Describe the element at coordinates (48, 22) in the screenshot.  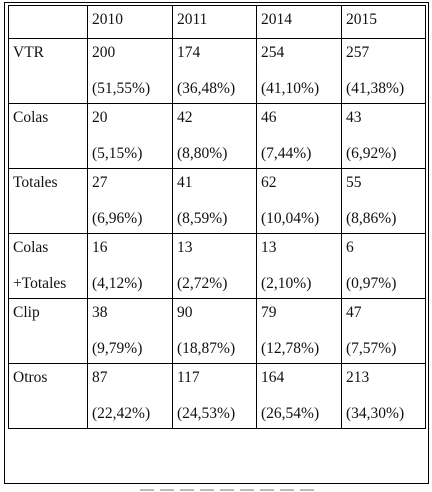
I see `corner-cell` at that location.